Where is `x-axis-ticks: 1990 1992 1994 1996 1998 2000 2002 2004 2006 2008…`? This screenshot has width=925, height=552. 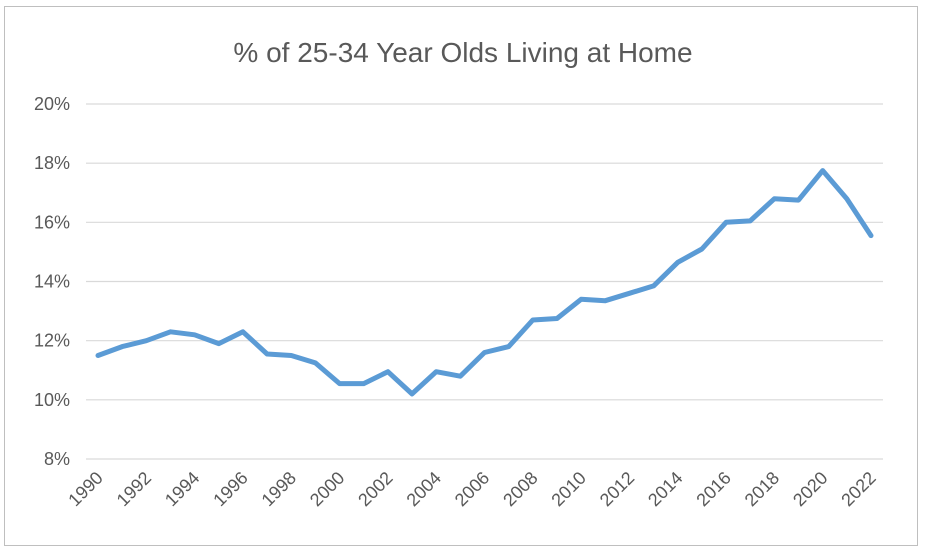
x-axis-ticks: 1990 1992 1994 1996 1998 2000 2002 2004 2006 2008… is located at coordinates (471, 489).